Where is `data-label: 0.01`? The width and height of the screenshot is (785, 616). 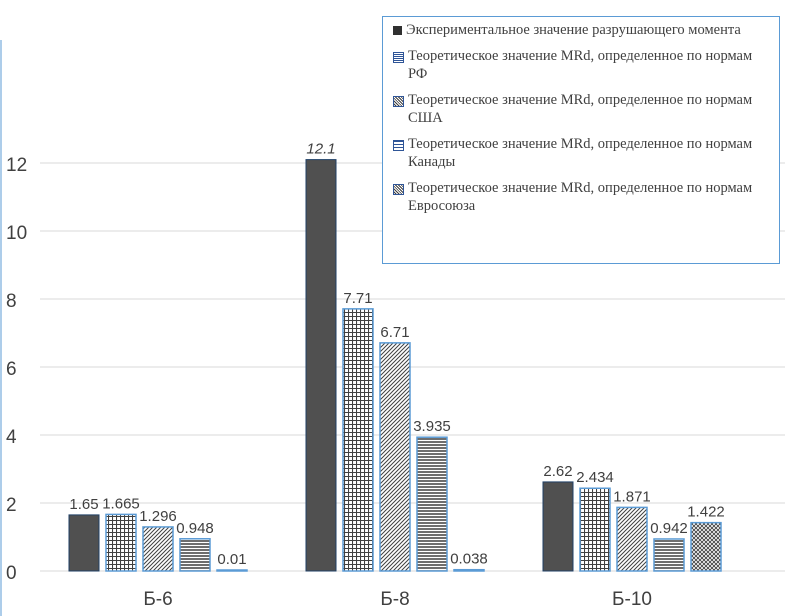 data-label: 0.01 is located at coordinates (231, 559).